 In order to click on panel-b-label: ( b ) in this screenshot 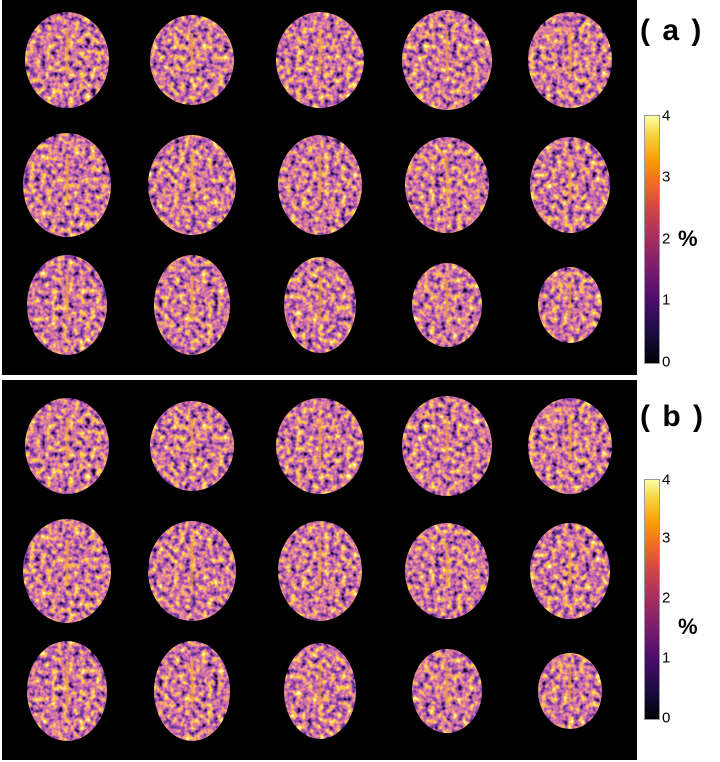, I will do `click(672, 416)`.